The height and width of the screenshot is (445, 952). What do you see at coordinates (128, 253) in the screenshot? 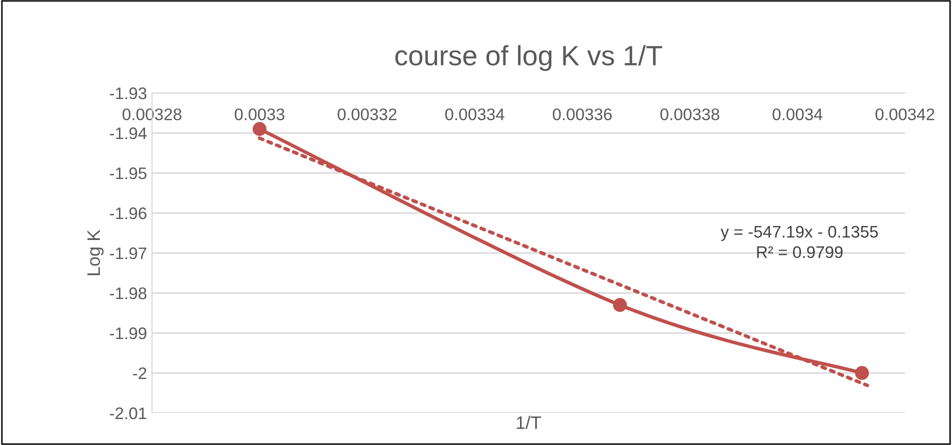
I see `y-tick-label: -1.97` at bounding box center [128, 253].